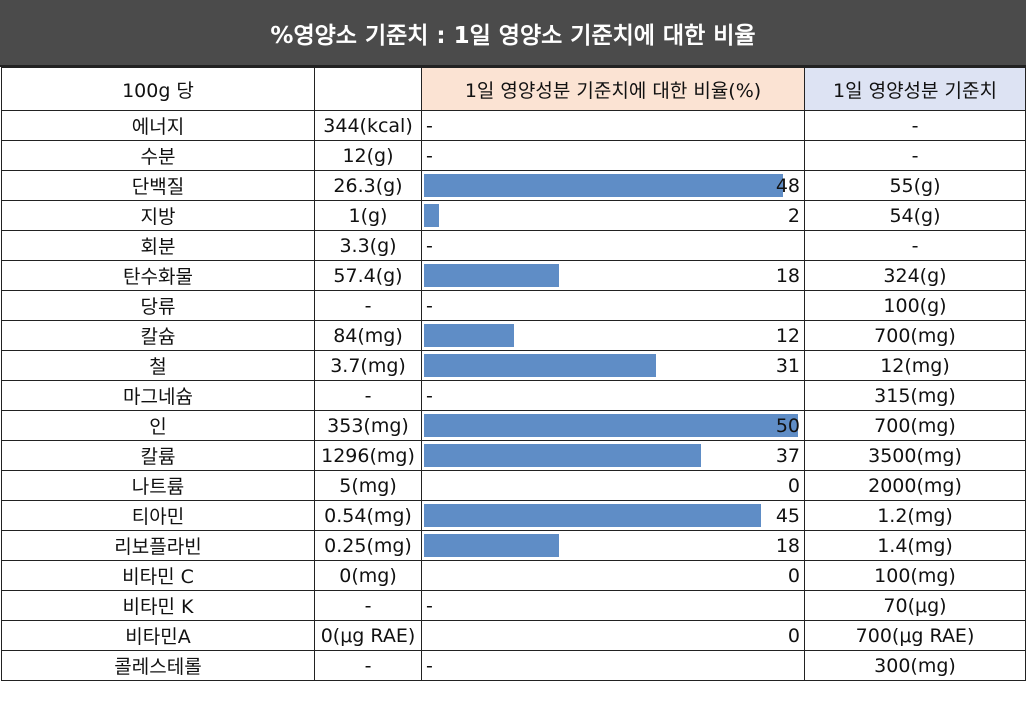 Image resolution: width=1026 pixels, height=706 pixels. I want to click on nutrient-amount: 3.3(g), so click(368, 245).